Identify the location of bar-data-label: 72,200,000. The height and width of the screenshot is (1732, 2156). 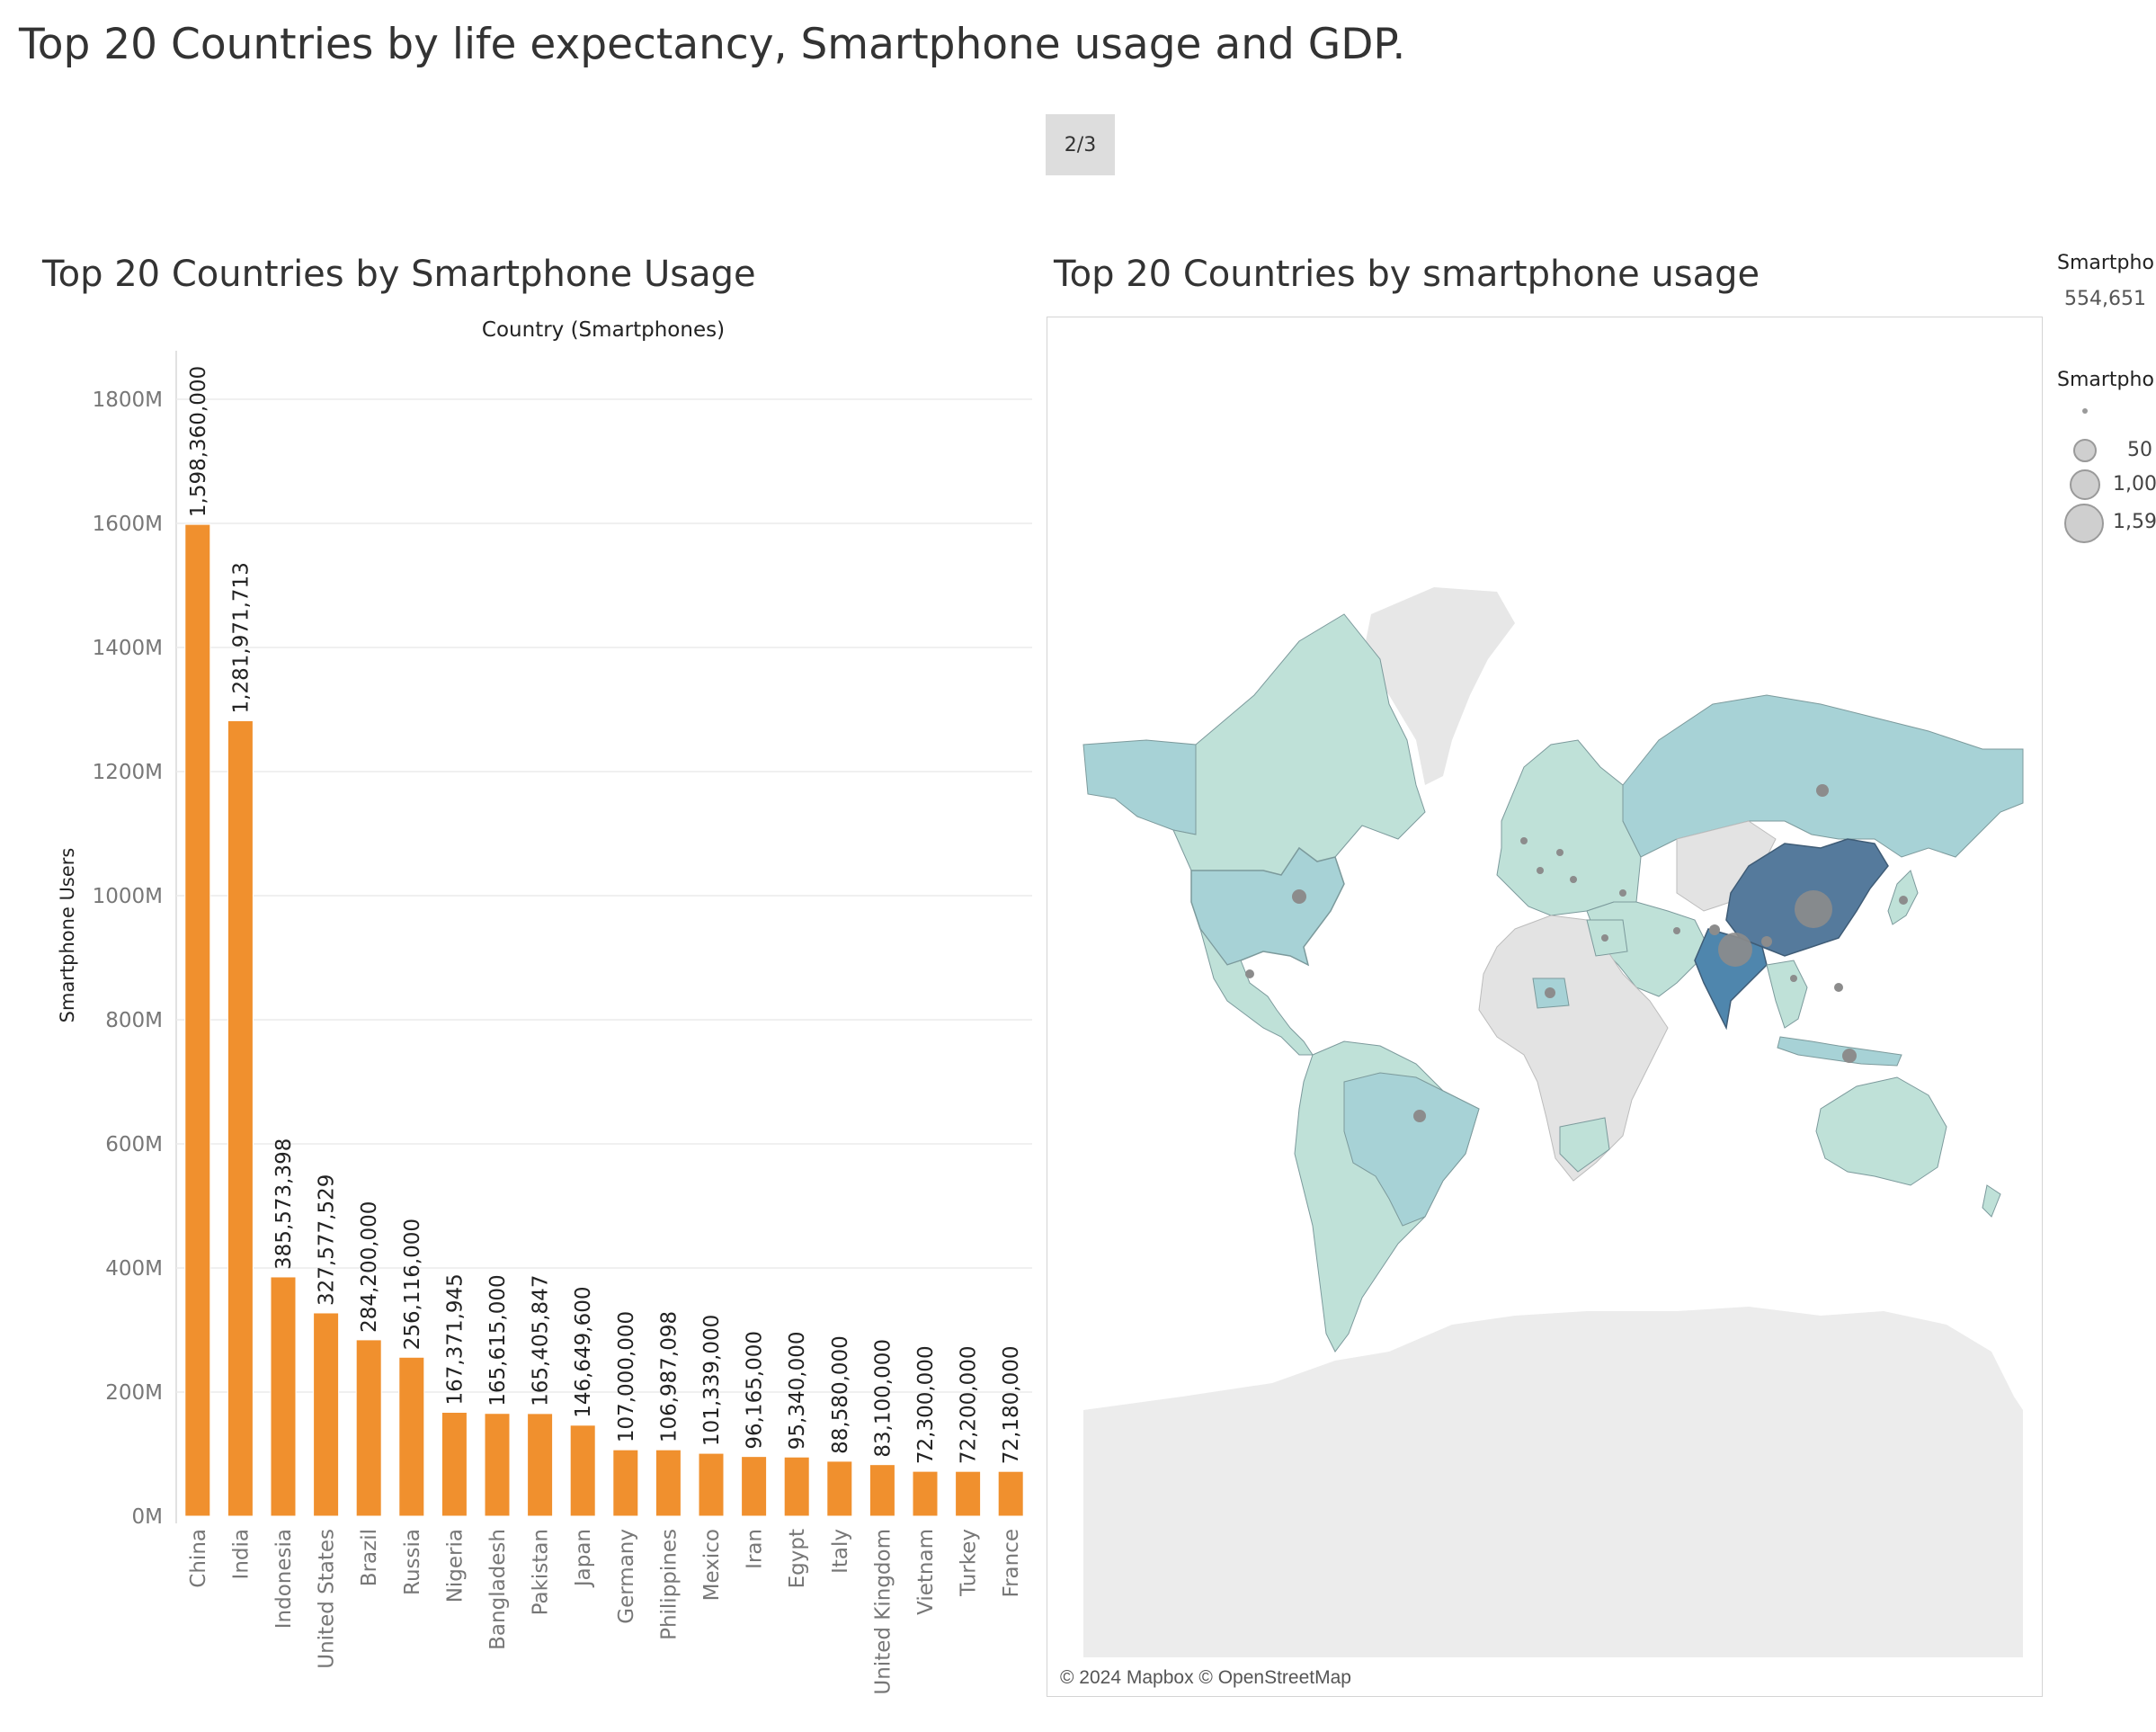
(970, 1404).